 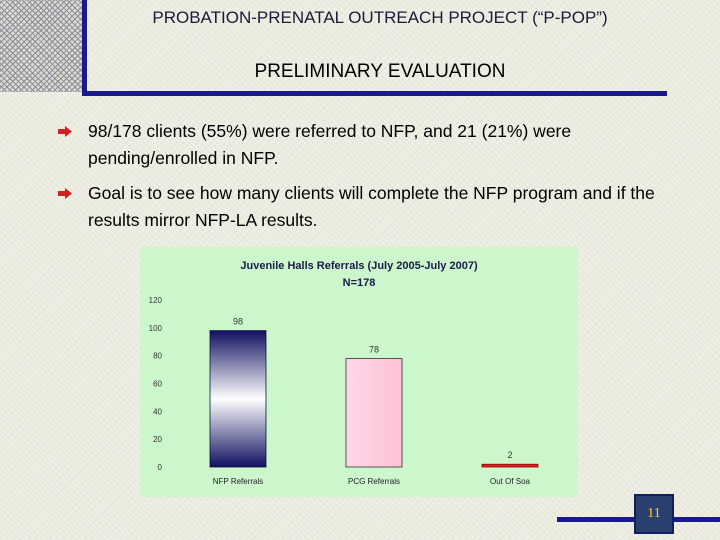 What do you see at coordinates (374, 349) in the screenshot?
I see `data-label: 78` at bounding box center [374, 349].